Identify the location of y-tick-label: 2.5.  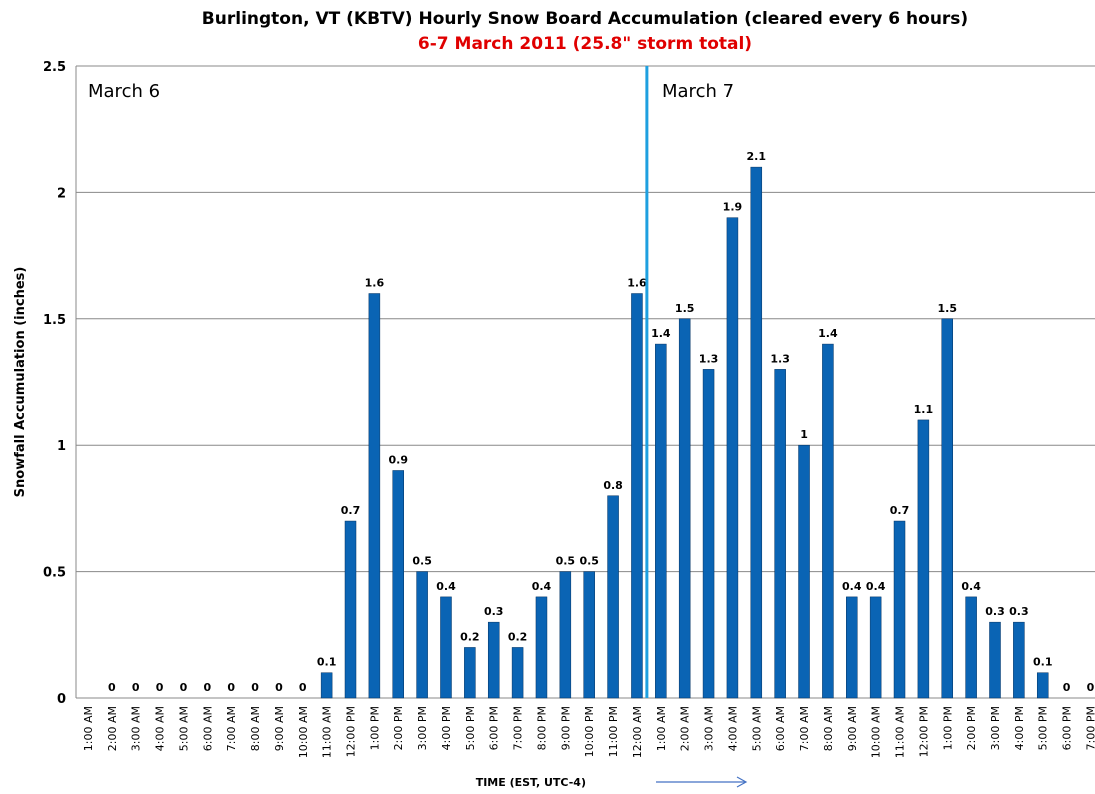
(54, 67).